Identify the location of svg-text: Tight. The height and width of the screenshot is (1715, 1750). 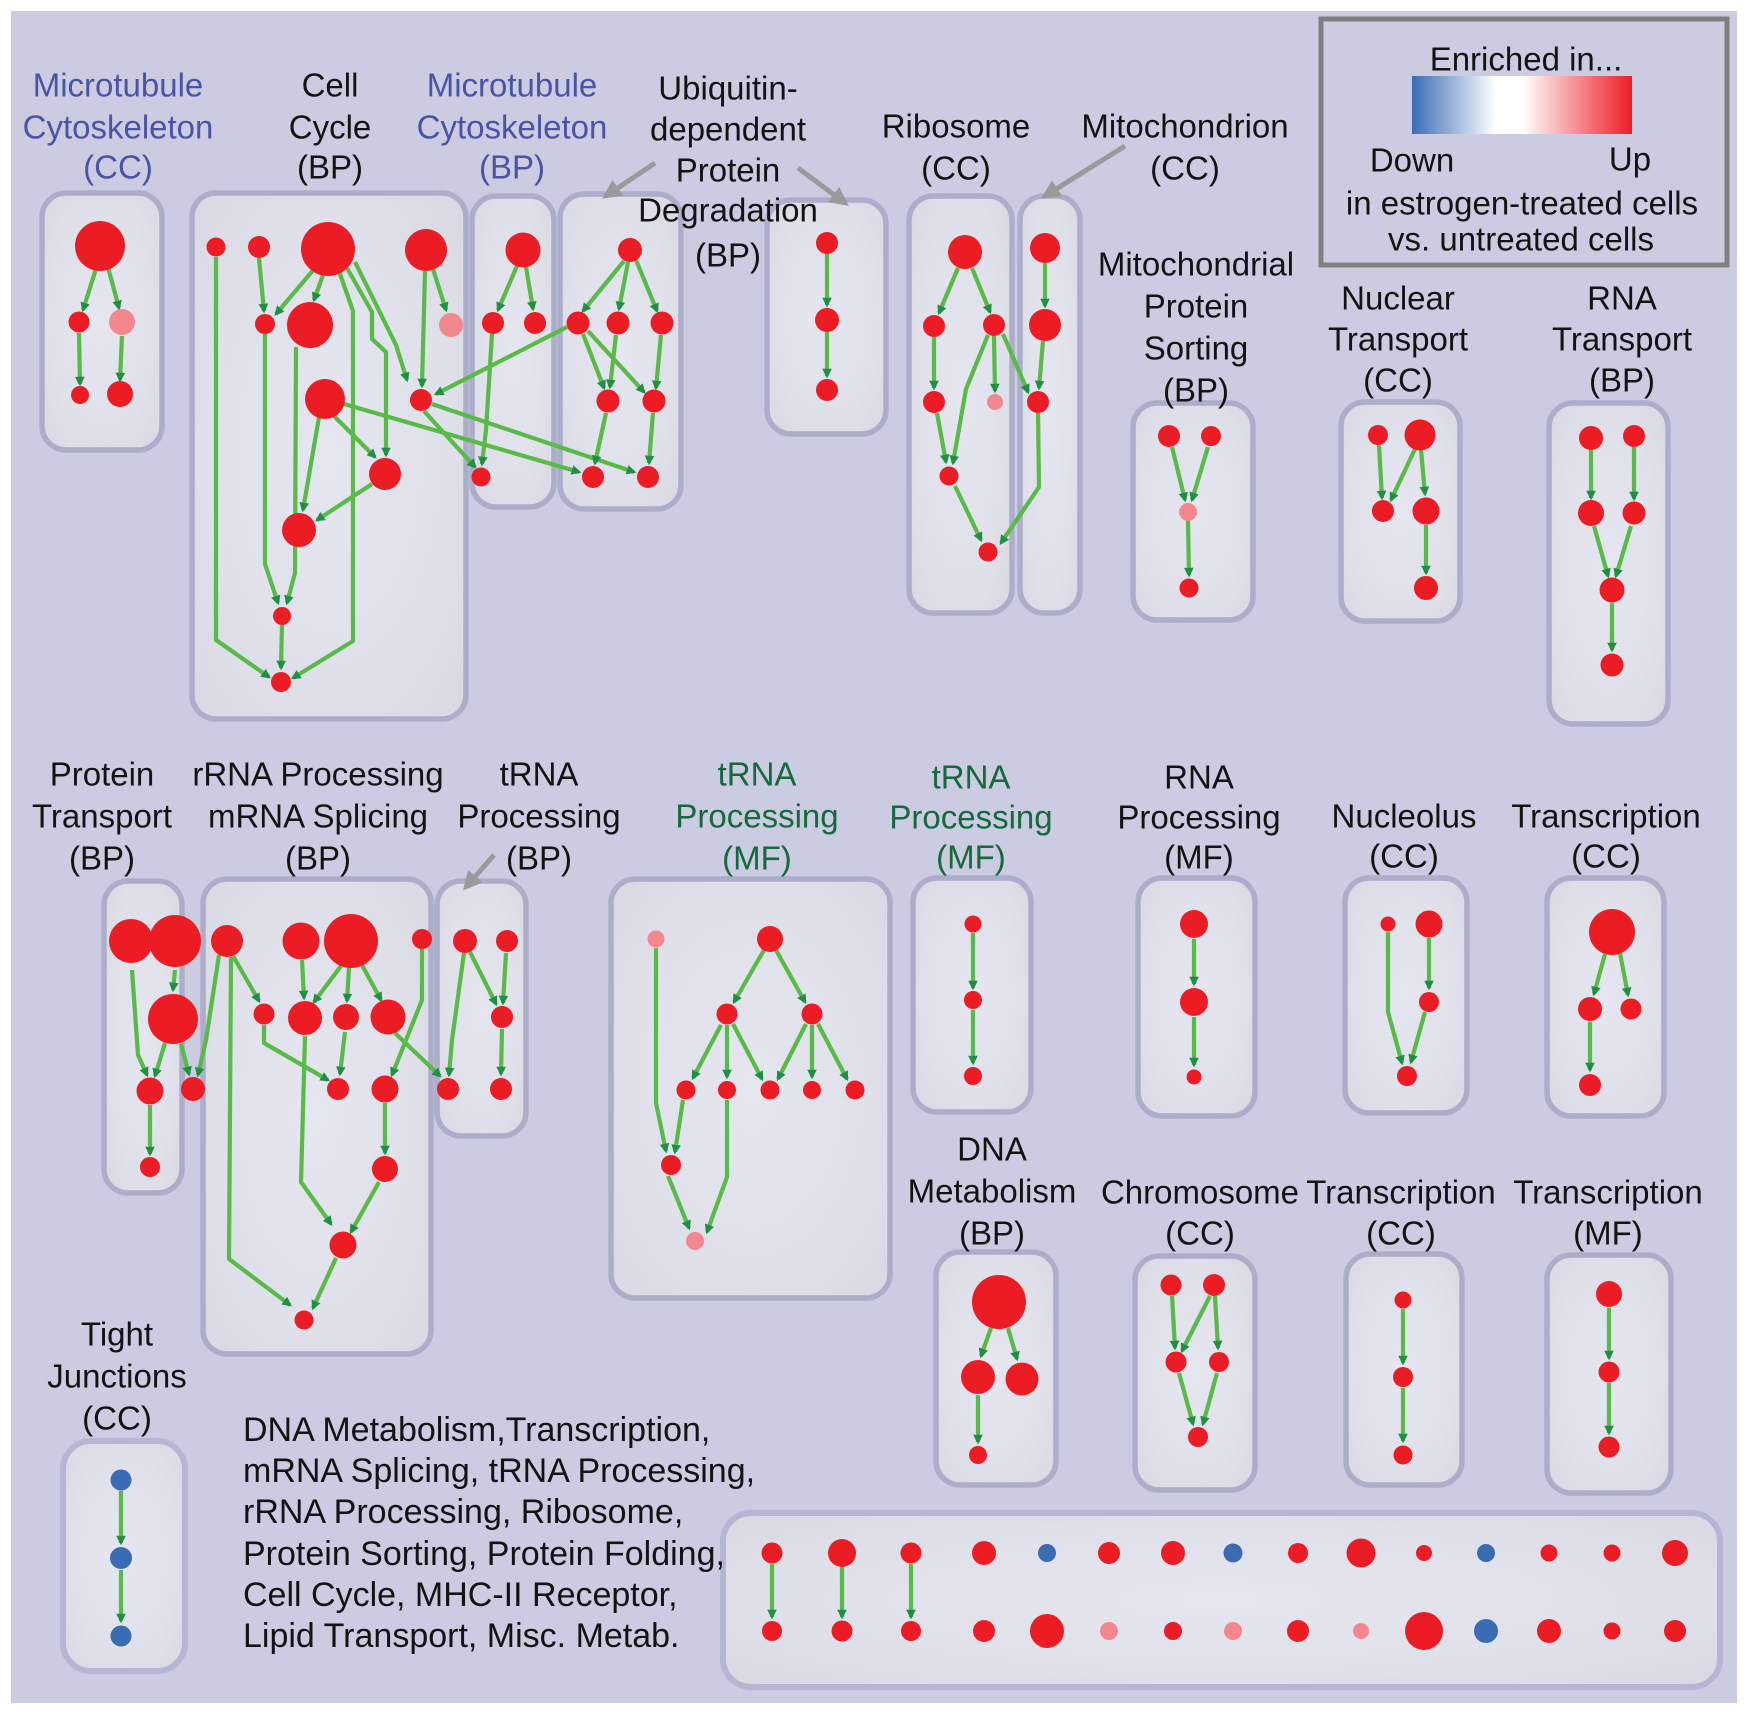
(117, 1334).